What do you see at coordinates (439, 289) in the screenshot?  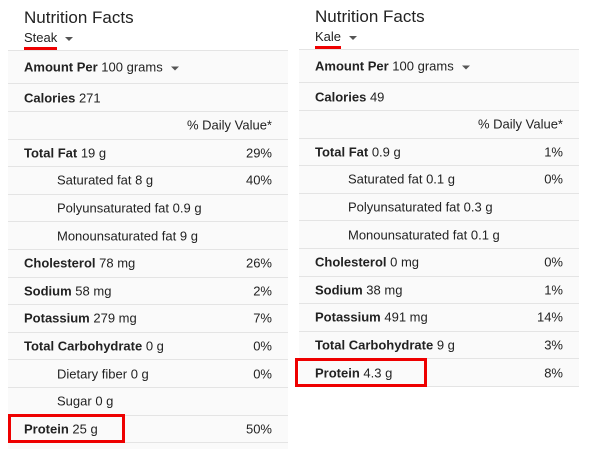 I see `nutrient-row: Sodium 38 mg 1%` at bounding box center [439, 289].